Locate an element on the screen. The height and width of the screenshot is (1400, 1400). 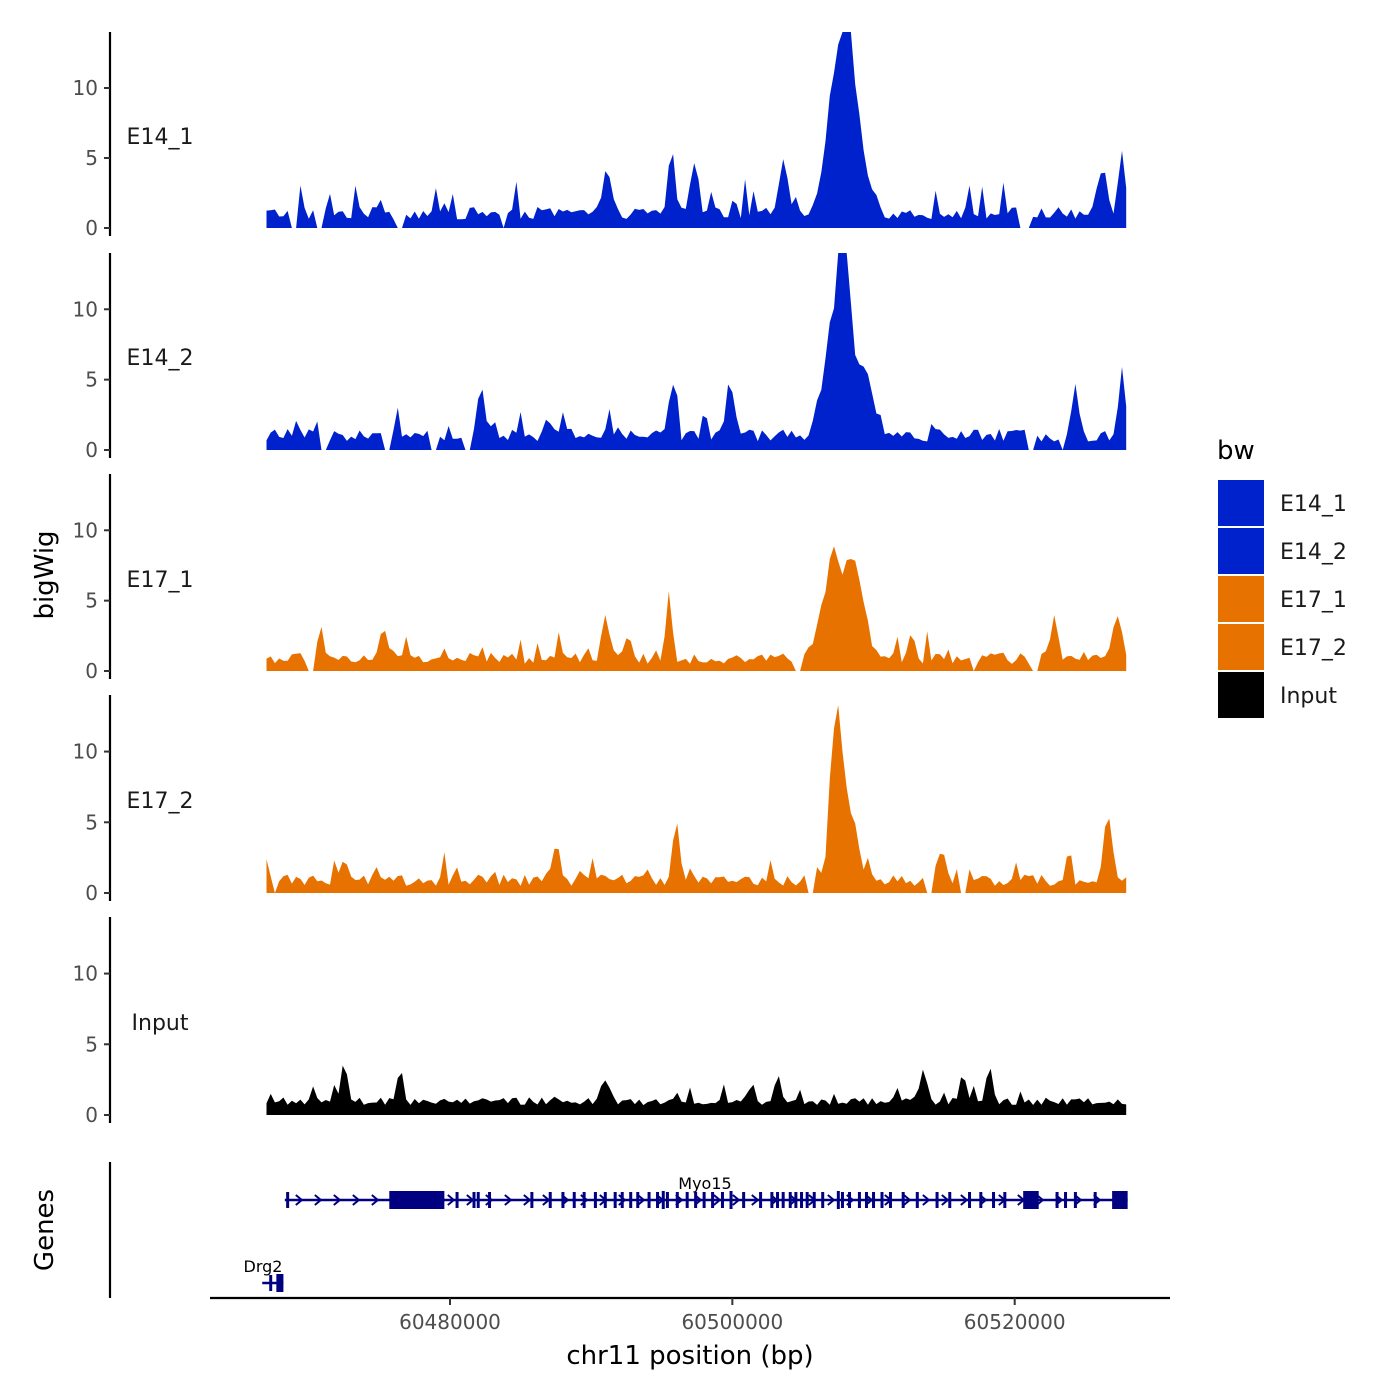
gene-models: Myo15 Drg2 is located at coordinates (686, 1233).